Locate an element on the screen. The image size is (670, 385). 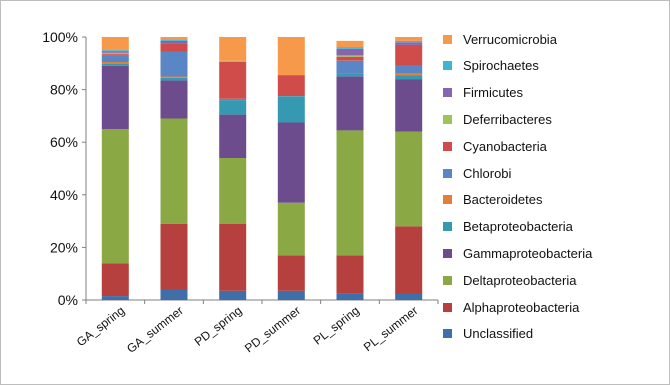
legend-item: Deferribacteres is located at coordinates (497, 119).